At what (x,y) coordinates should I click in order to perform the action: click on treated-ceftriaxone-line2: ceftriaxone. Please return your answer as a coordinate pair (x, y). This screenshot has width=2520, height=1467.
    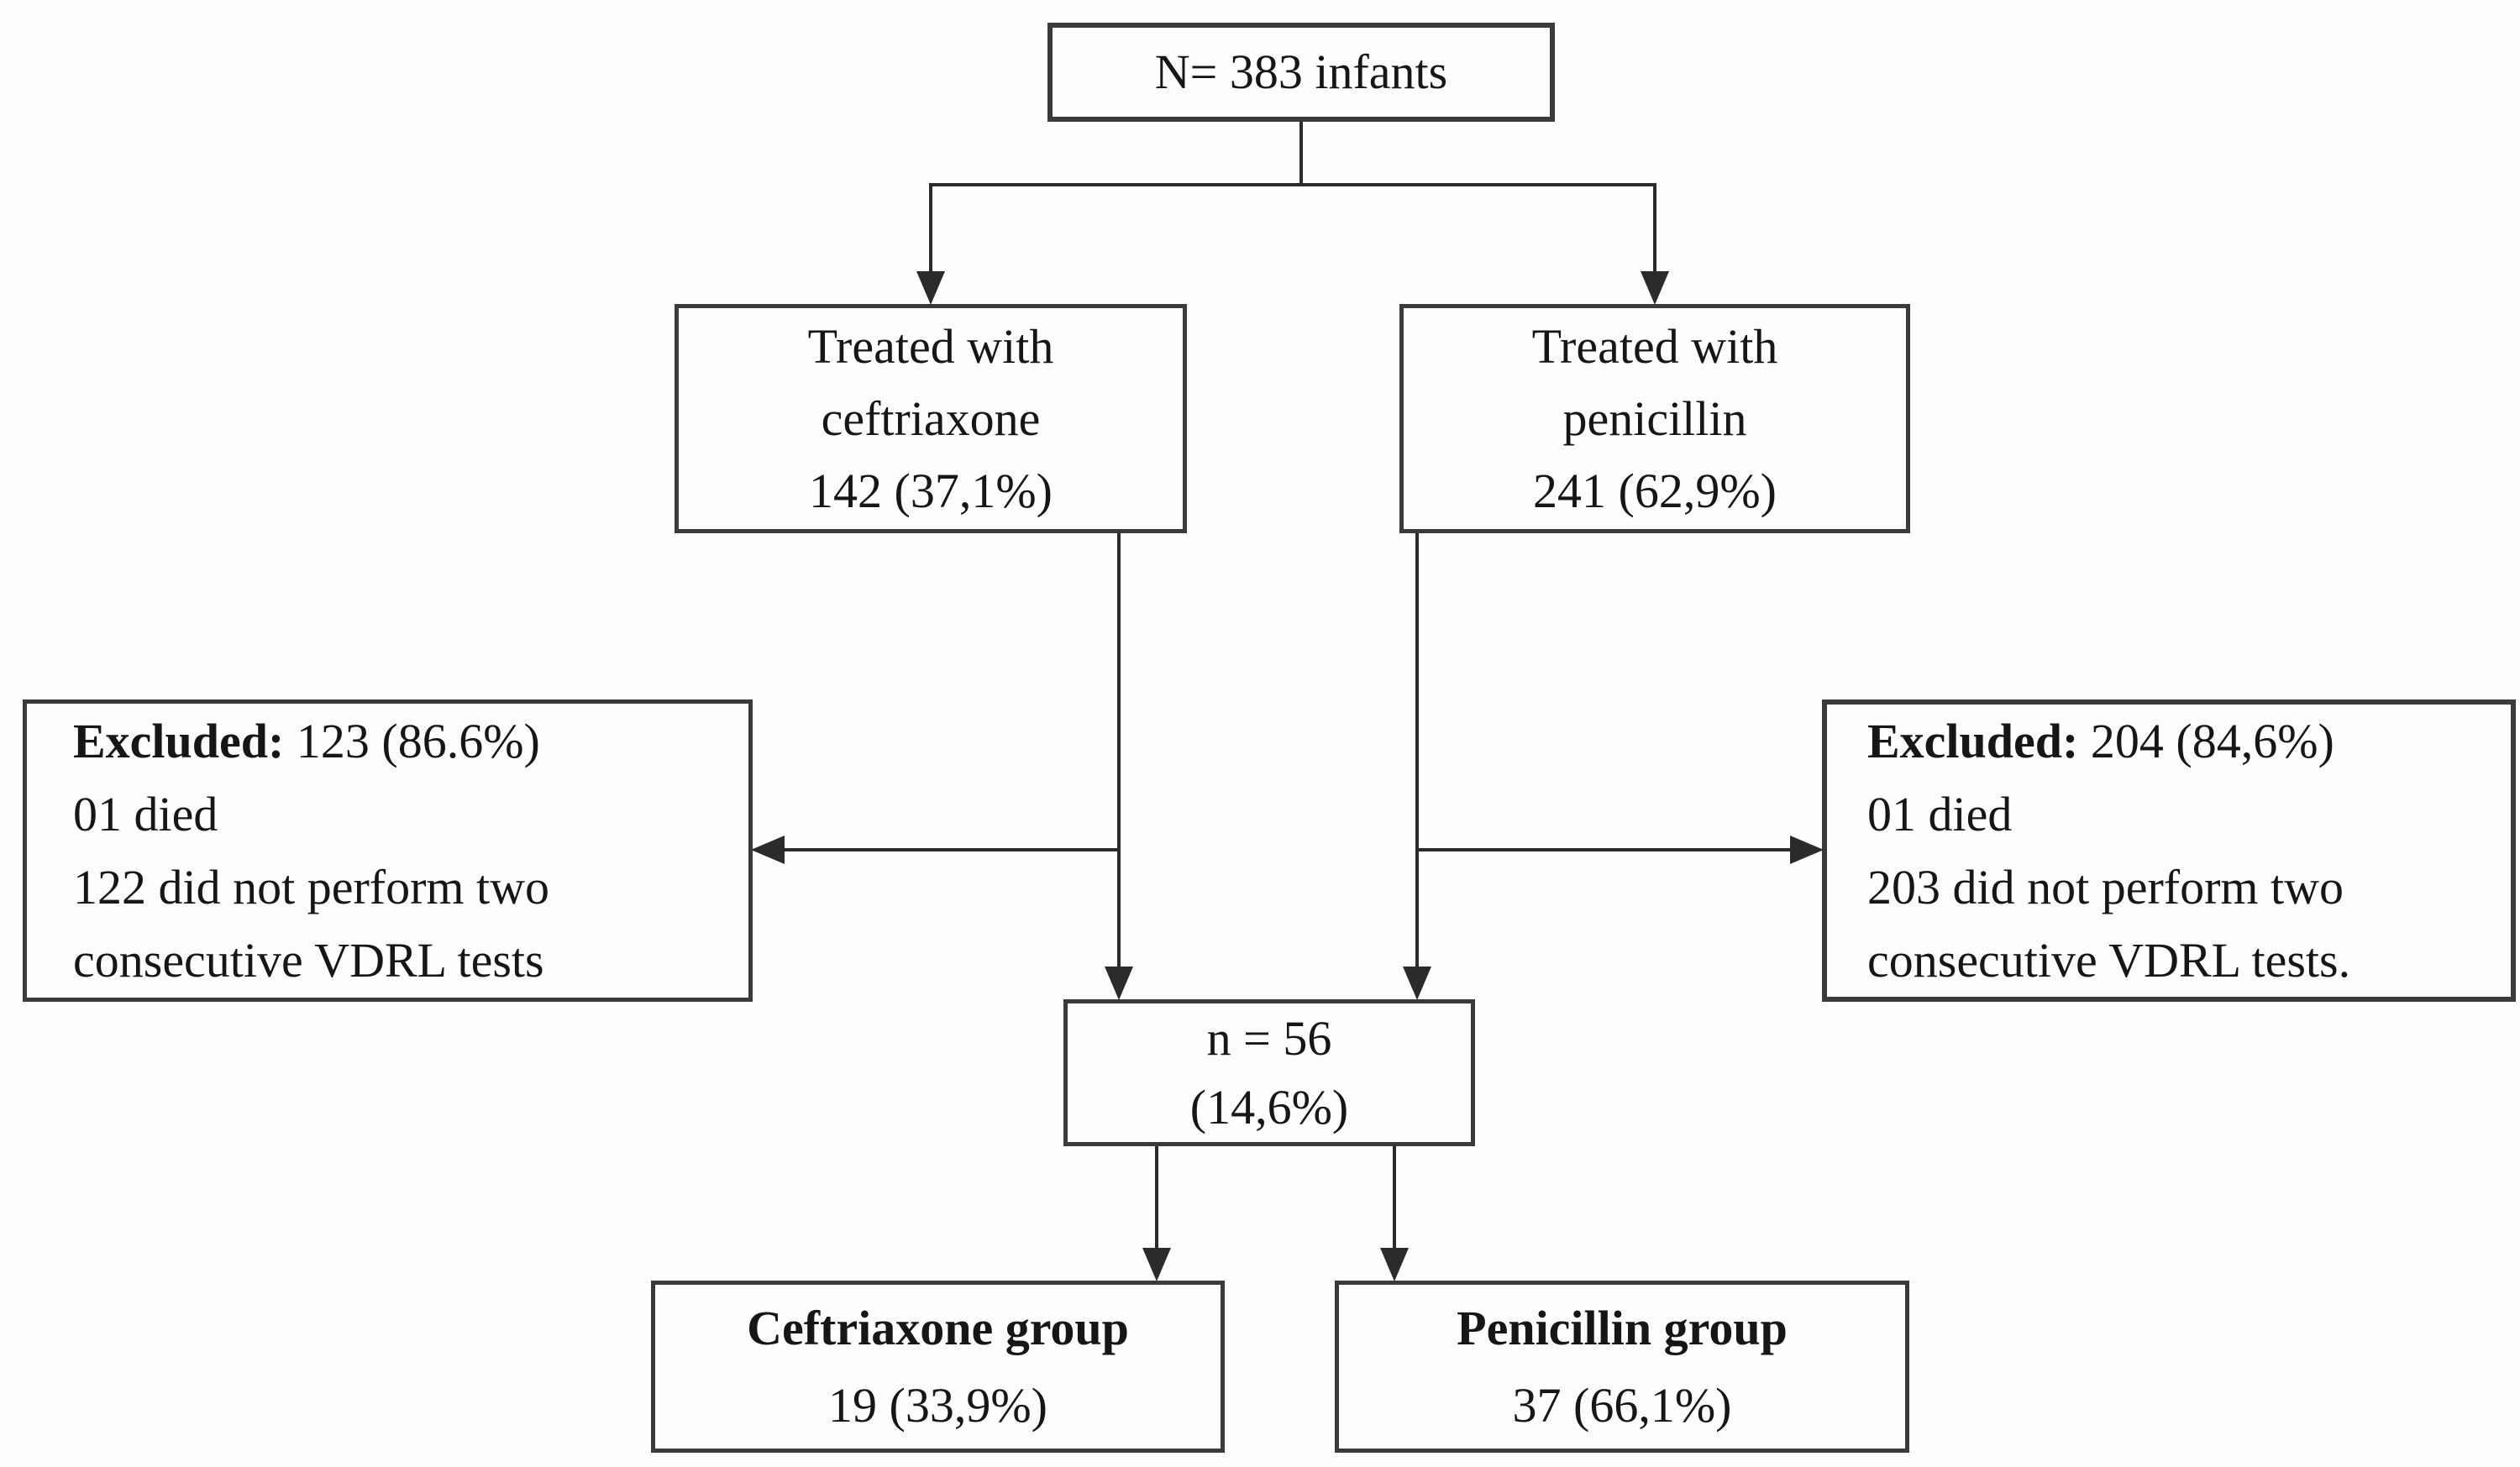
    Looking at the image, I should click on (931, 418).